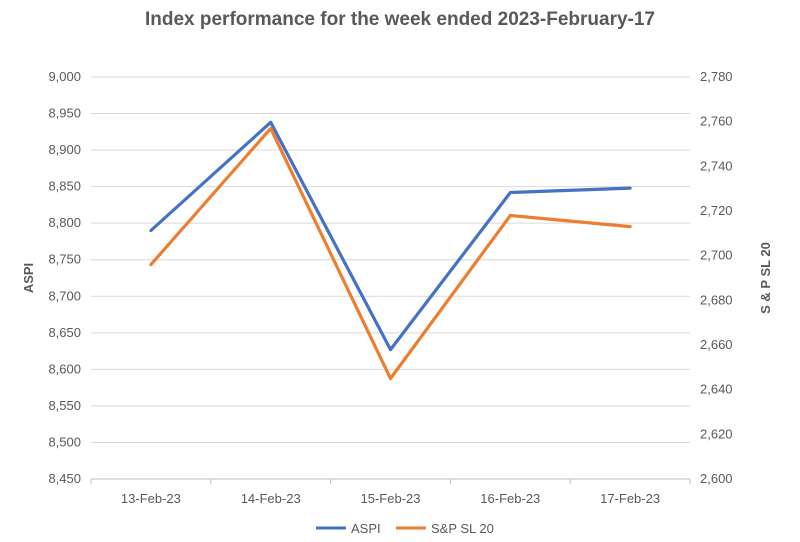 This screenshot has height=542, width=800. Describe the element at coordinates (716, 344) in the screenshot. I see `right-tick-label: 2,660` at that location.